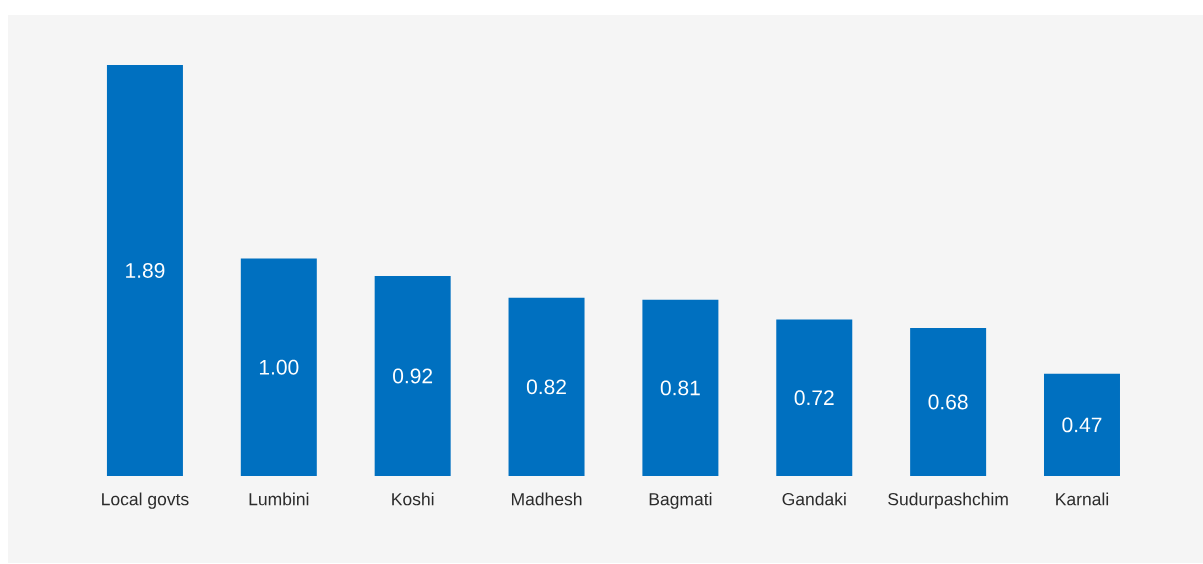 This screenshot has height=564, width=1203. I want to click on x-tick-label: Karnali, so click(1082, 499).